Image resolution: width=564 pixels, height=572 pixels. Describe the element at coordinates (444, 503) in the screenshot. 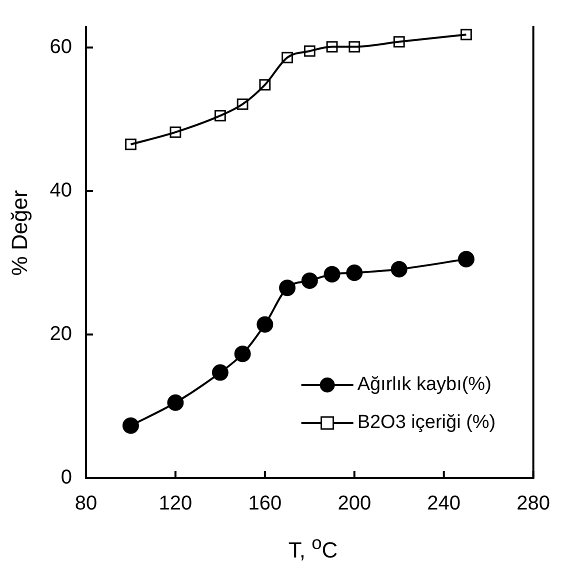

I see `x-tick-label: 240` at that location.